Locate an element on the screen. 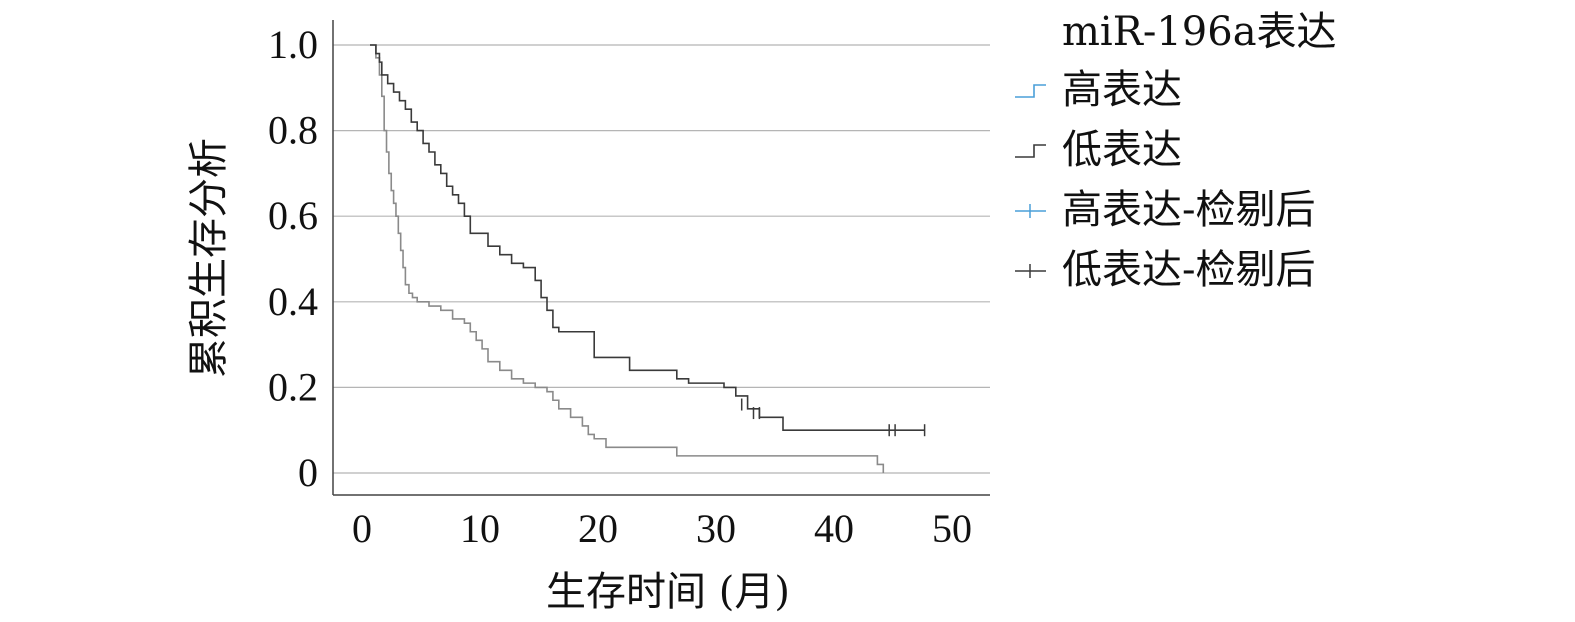 The width and height of the screenshot is (1575, 622). y-tick-label: 0.4 is located at coordinates (293, 301).